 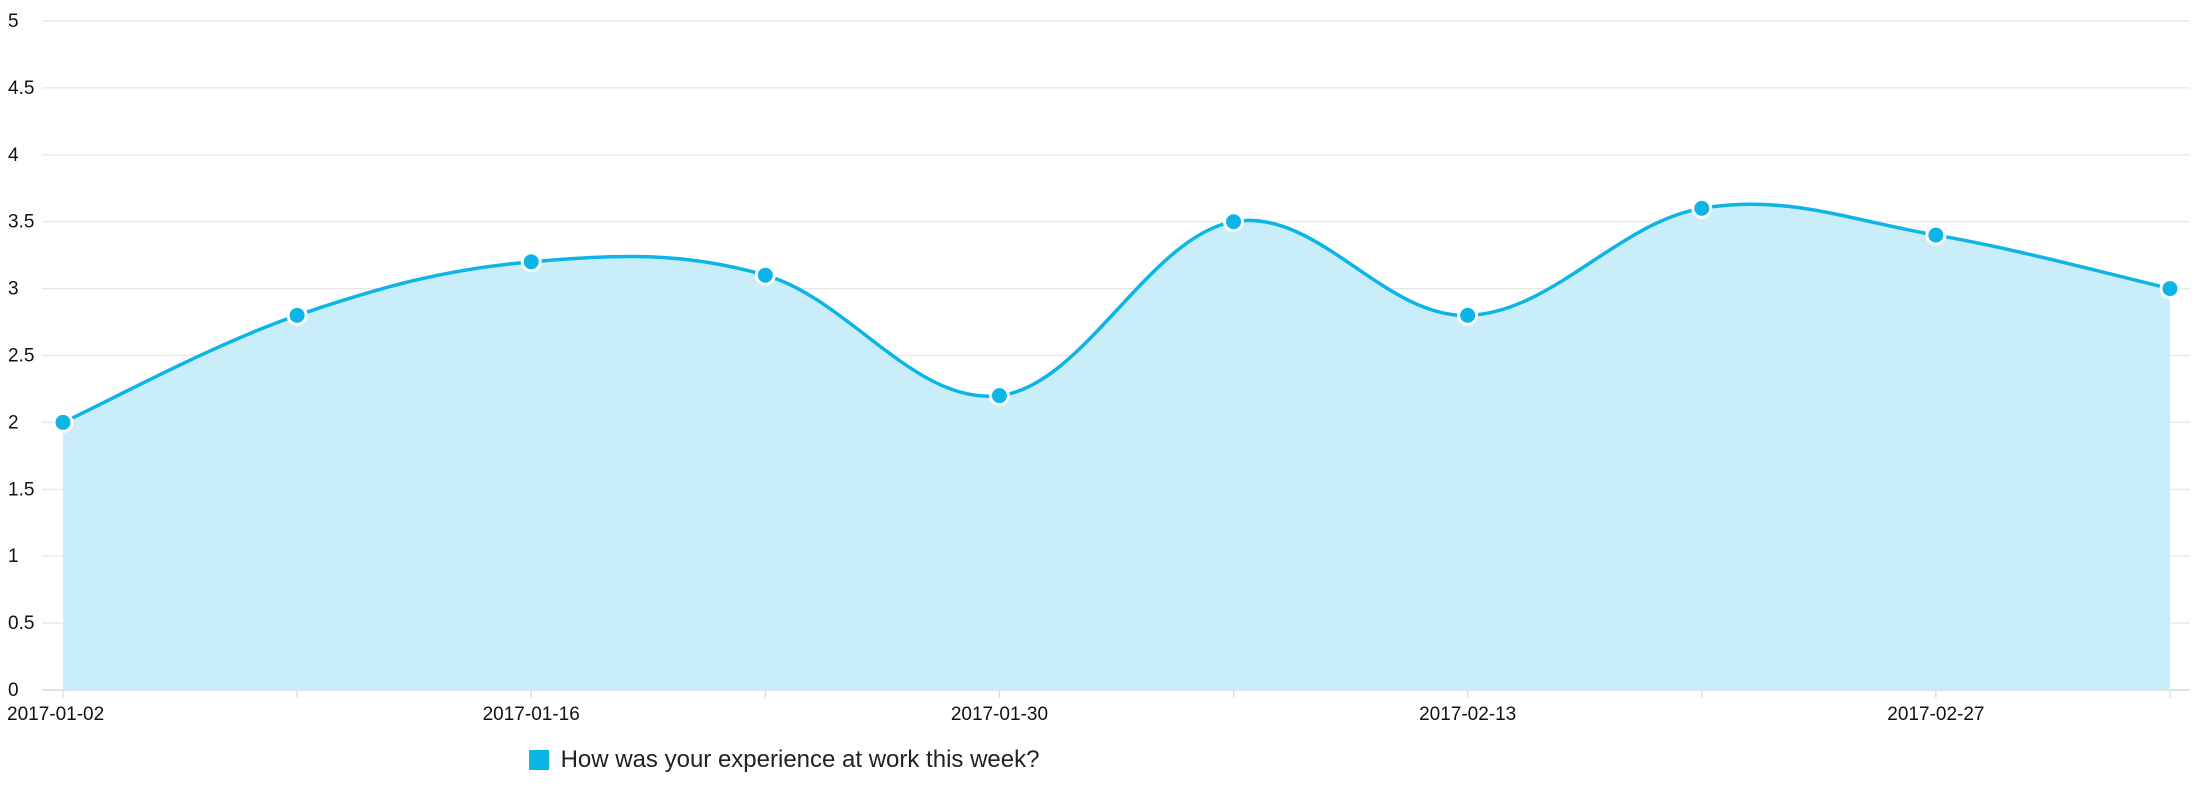 What do you see at coordinates (21, 489) in the screenshot?
I see `y-tick-label: 1.5` at bounding box center [21, 489].